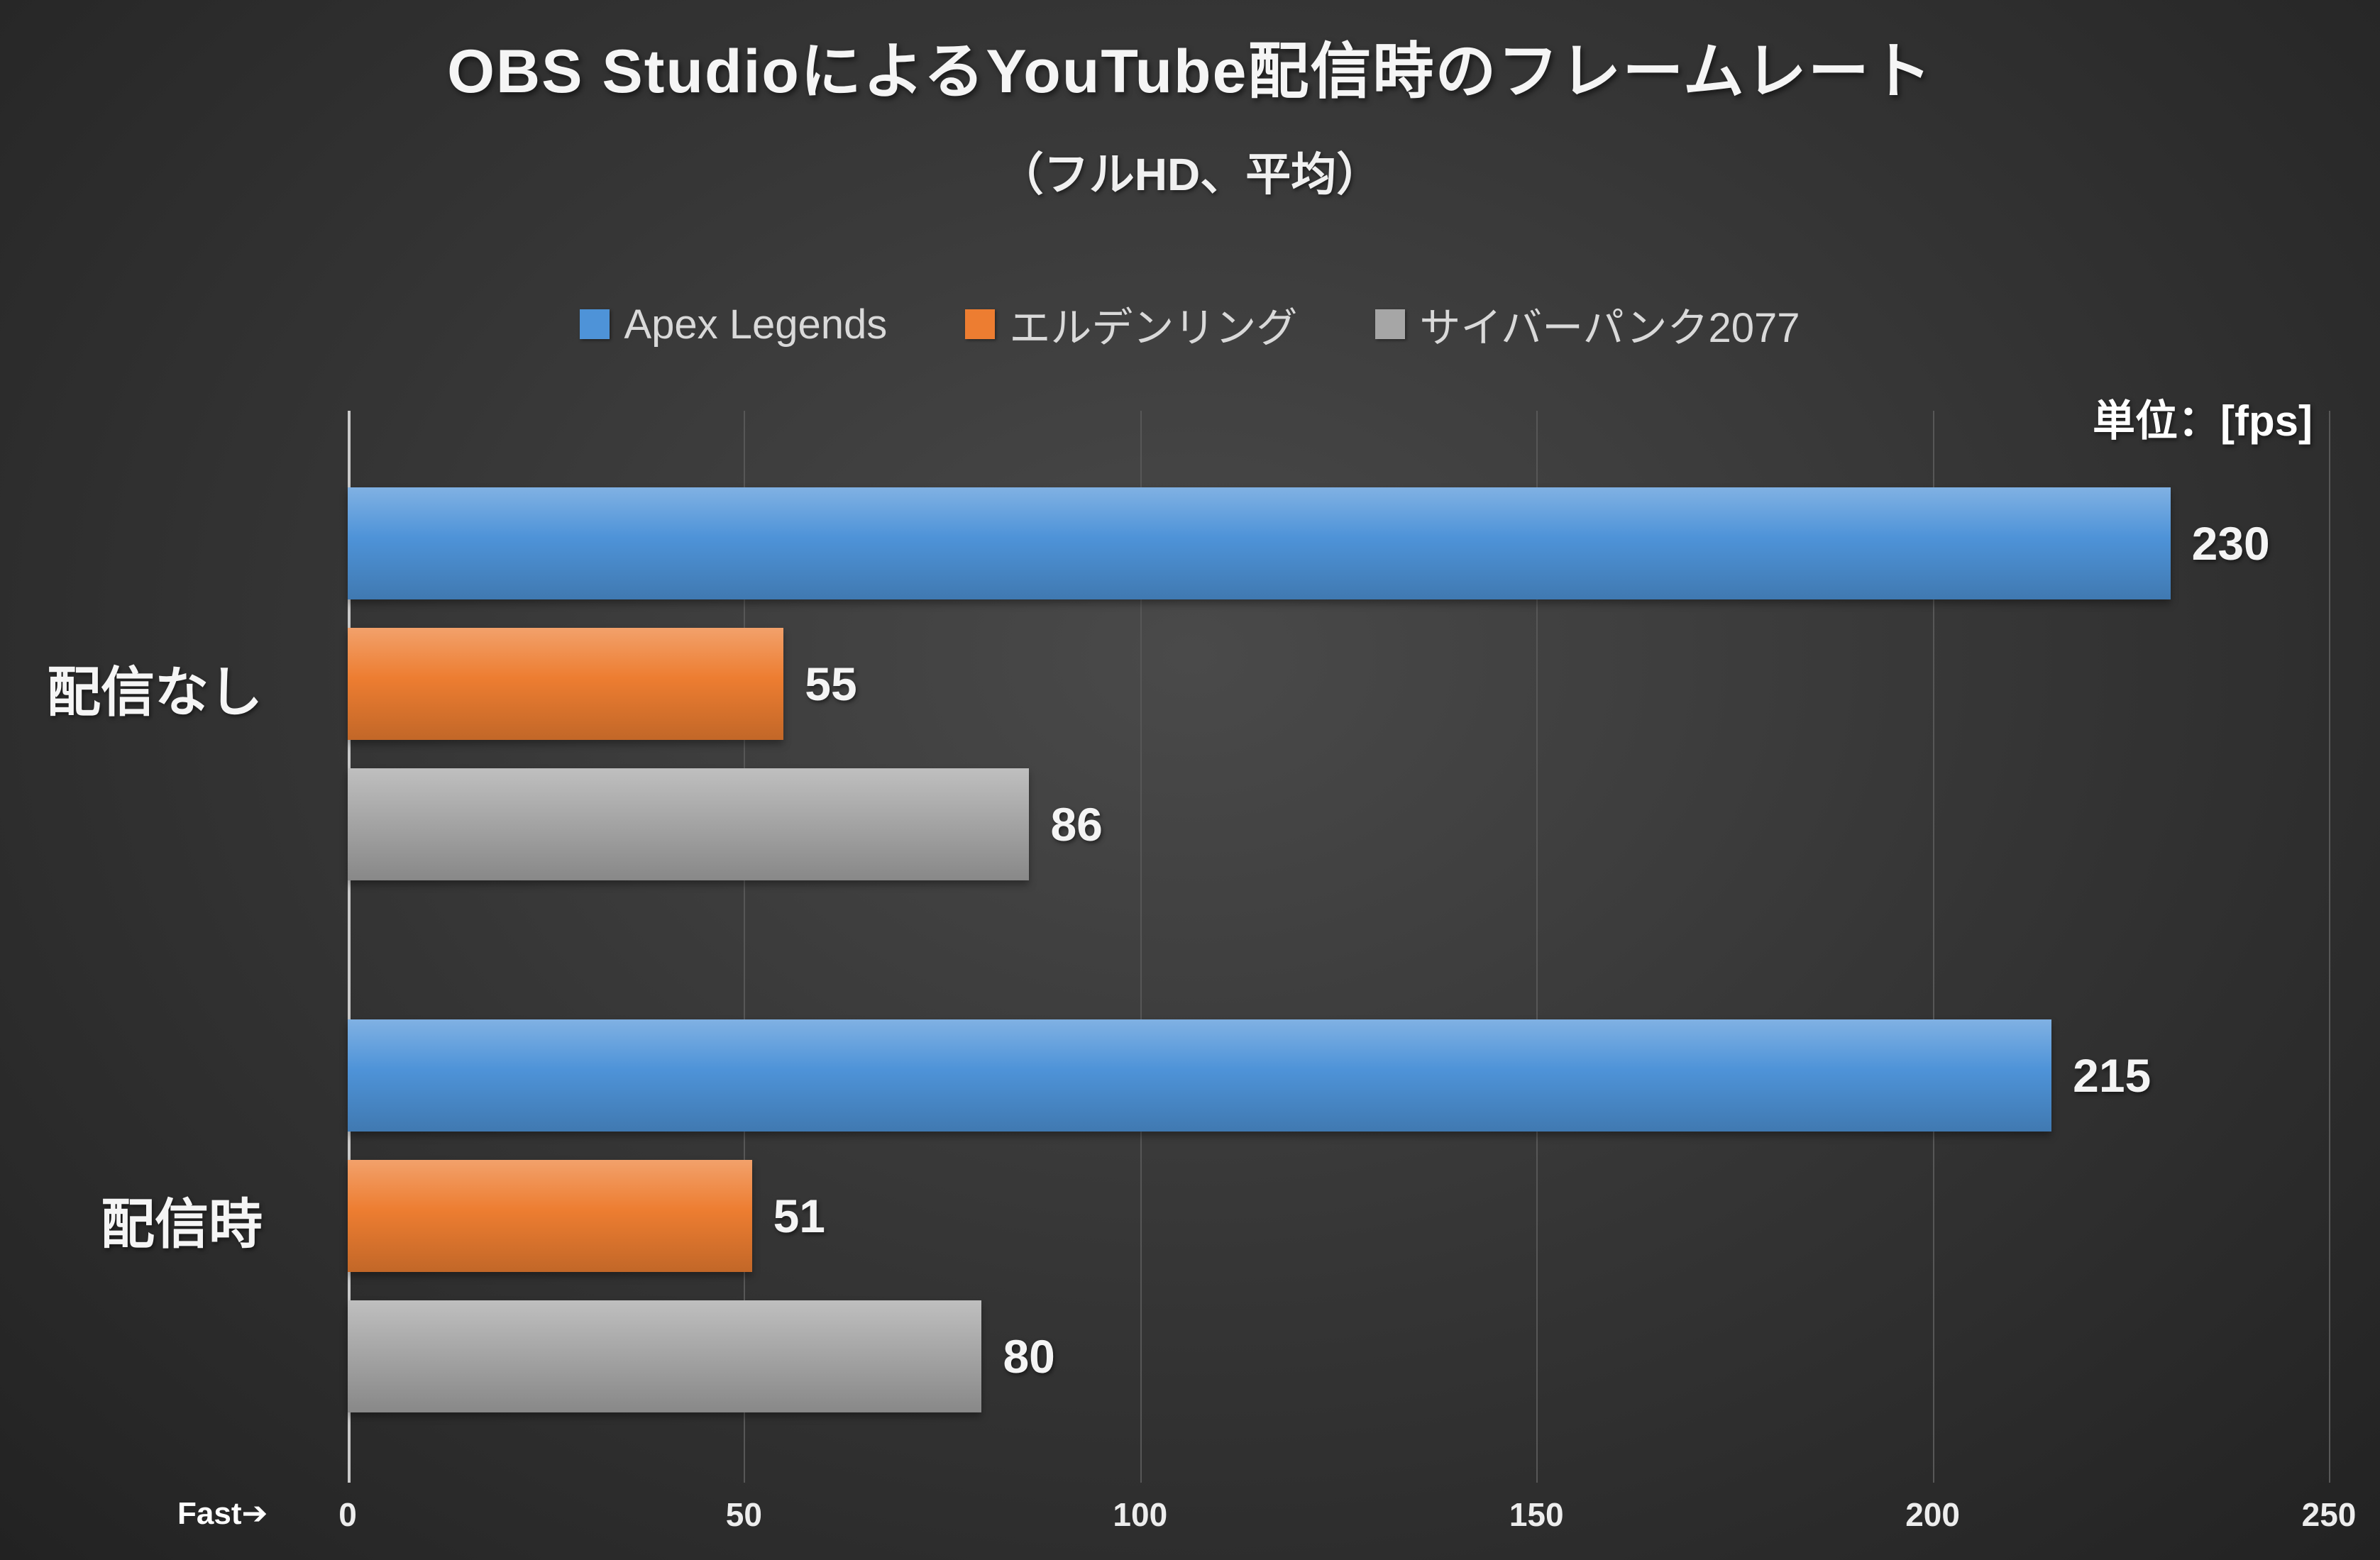 This screenshot has height=1560, width=2380. What do you see at coordinates (756, 324) in the screenshot?
I see `legend-label: Apex Legends` at bounding box center [756, 324].